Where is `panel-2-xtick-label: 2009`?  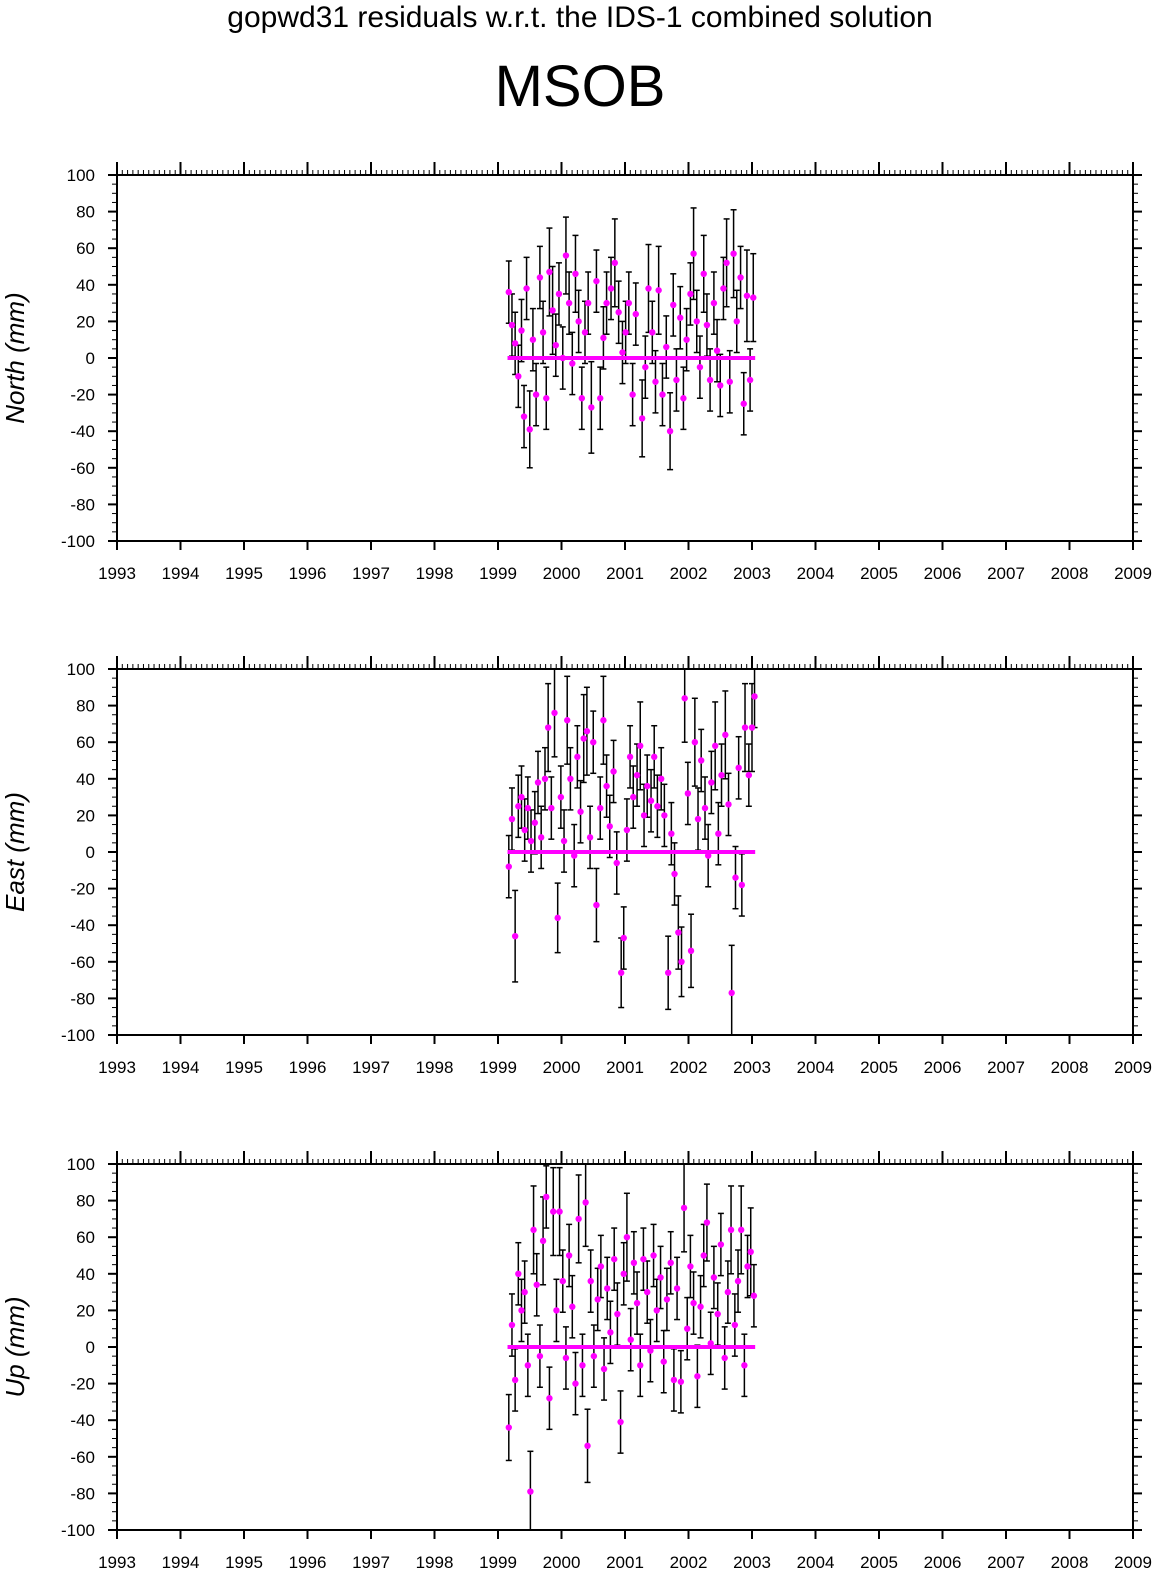 panel-2-xtick-label: 2009 is located at coordinates (1133, 1067).